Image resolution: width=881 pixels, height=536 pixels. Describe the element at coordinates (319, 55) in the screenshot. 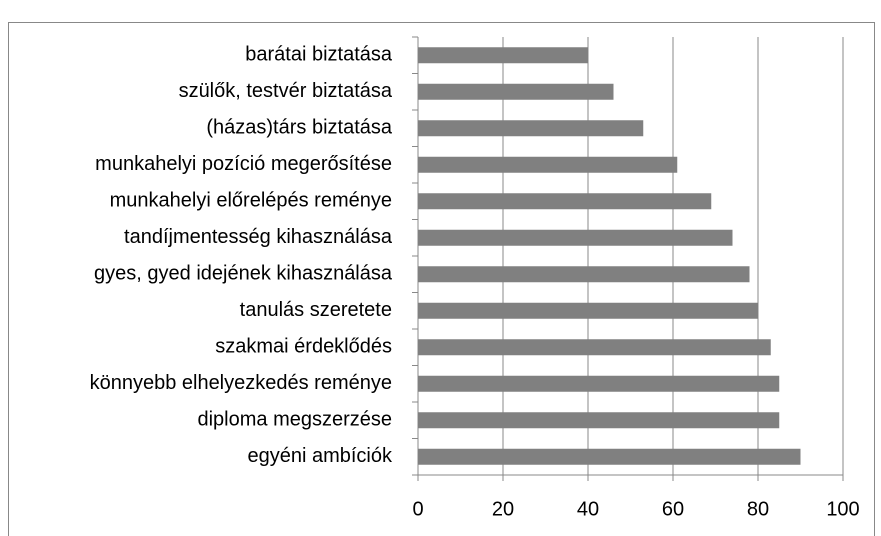

I see `y-tick-label: barátai biztatása` at that location.